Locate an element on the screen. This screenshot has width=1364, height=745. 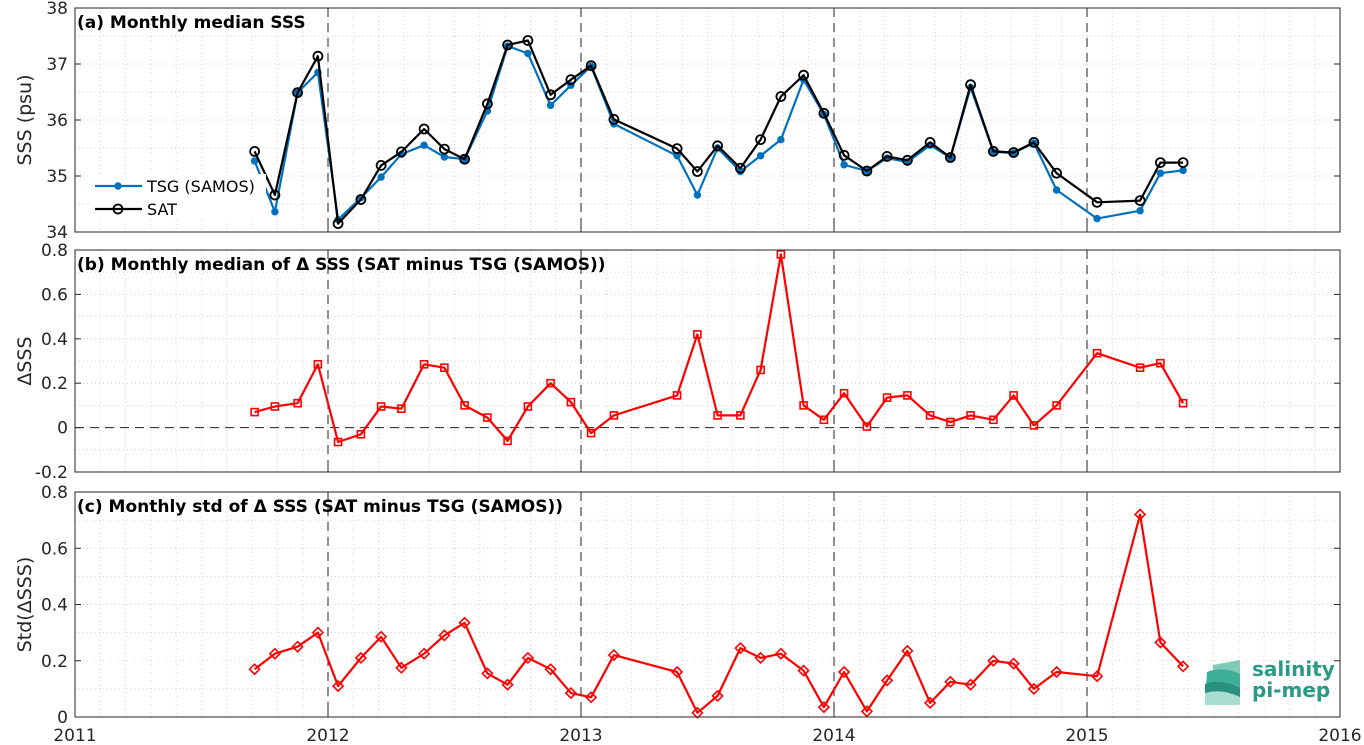
y-tick-label: 0.4 is located at coordinates (54, 340).